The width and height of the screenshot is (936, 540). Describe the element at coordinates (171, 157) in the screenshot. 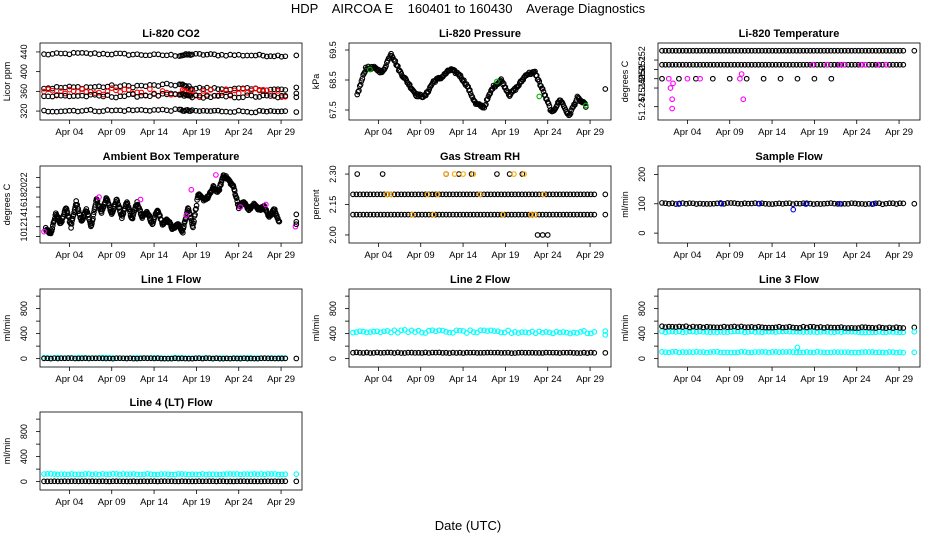

I see `chart-title: Ambient Box Temperature` at that location.